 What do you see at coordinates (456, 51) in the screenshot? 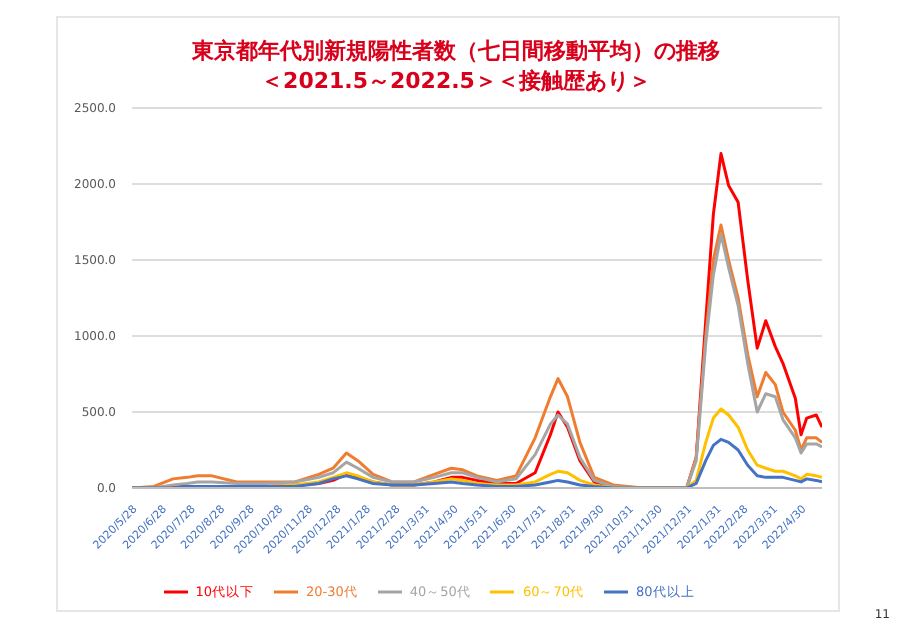
I see `chart-title: 東京都年代別新規陽性者数（七日間移動平均）の推移` at bounding box center [456, 51].